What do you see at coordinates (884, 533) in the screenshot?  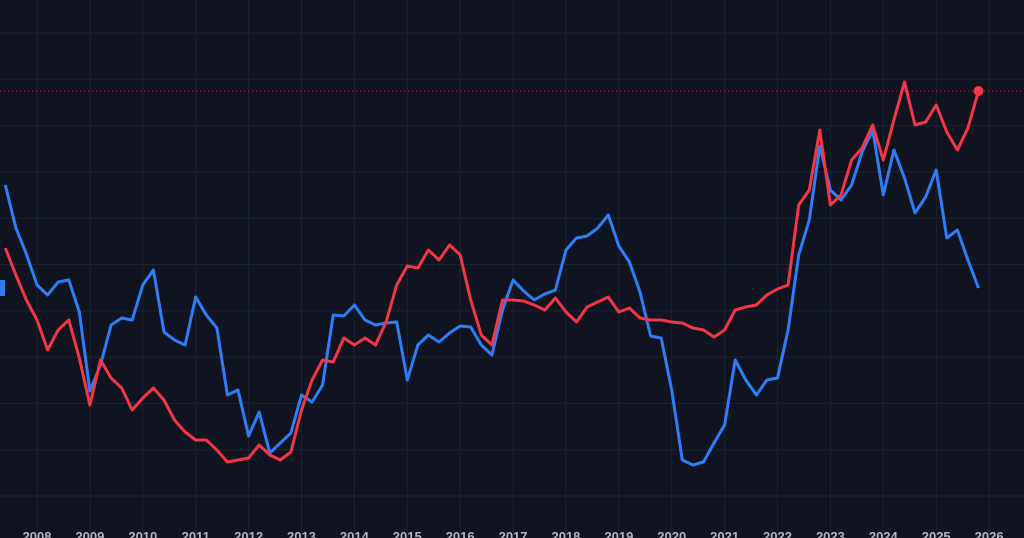 I see `x-tick-label: 2024` at bounding box center [884, 533].